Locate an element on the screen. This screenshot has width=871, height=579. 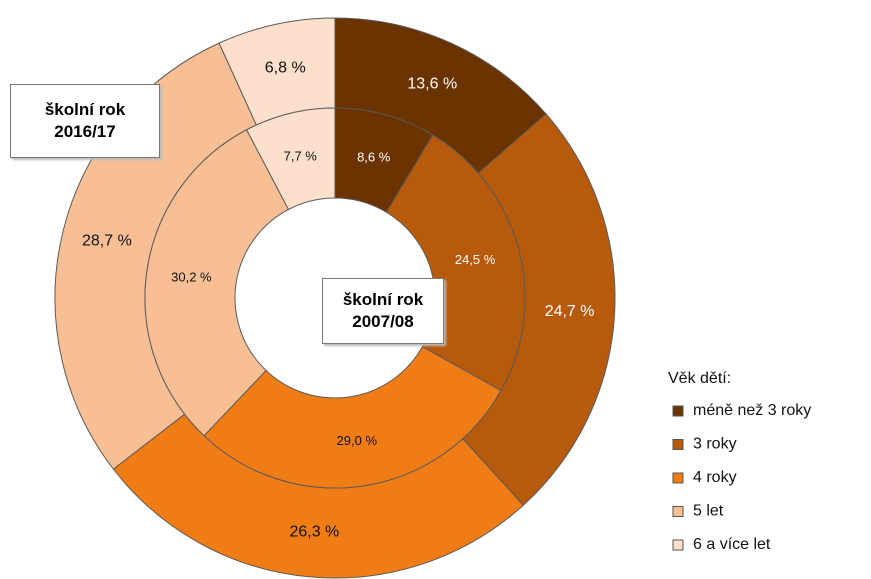
legend-label: 3 roky is located at coordinates (715, 444).